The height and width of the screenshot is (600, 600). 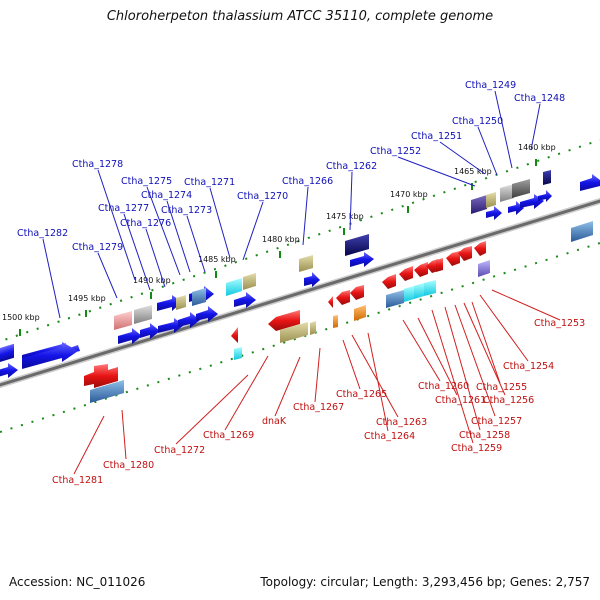 What do you see at coordinates (145, 223) in the screenshot?
I see `gene-label: Ctha_1276` at bounding box center [145, 223].